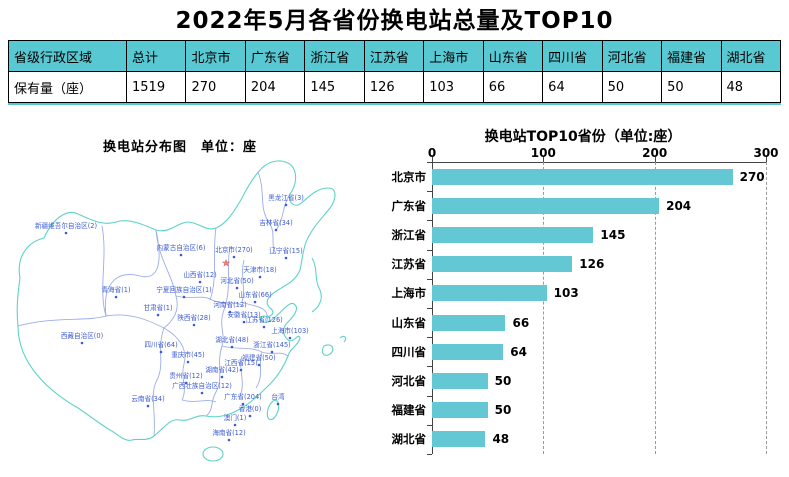 The image size is (789, 477). What do you see at coordinates (513, 87) in the screenshot?
I see `table-cell: 66` at bounding box center [513, 87].